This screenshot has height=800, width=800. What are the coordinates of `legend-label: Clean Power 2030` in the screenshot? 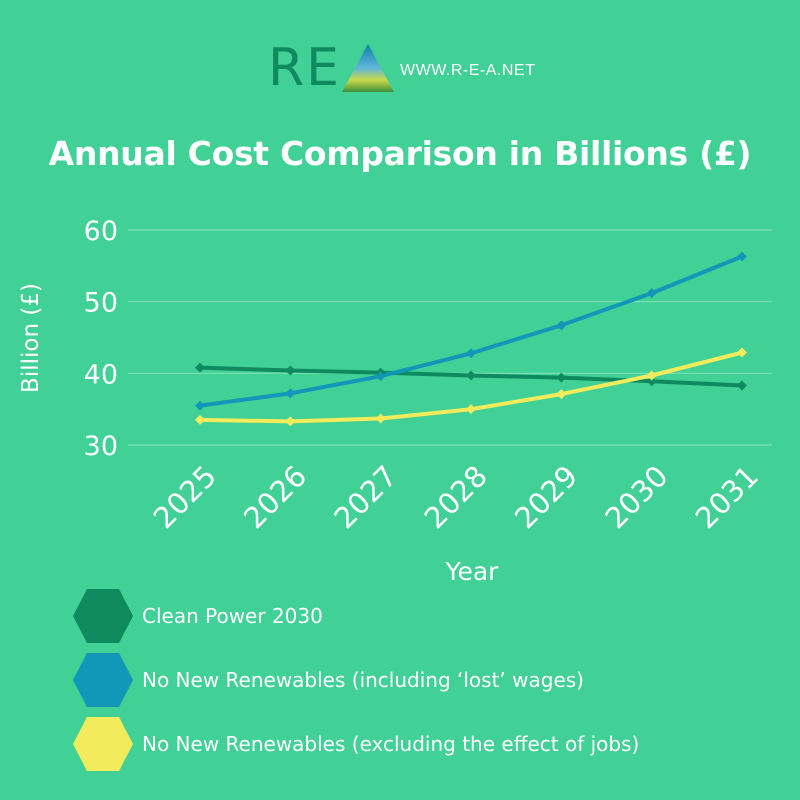 It's located at (232, 616).